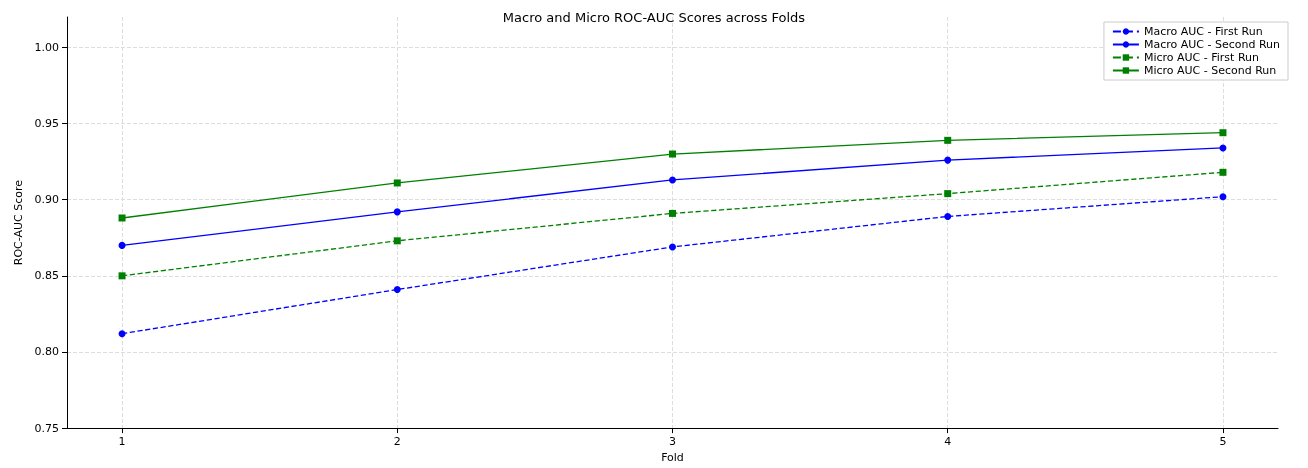  What do you see at coordinates (18, 222) in the screenshot?
I see `y-axis-title: ROC-AUC Score` at bounding box center [18, 222].